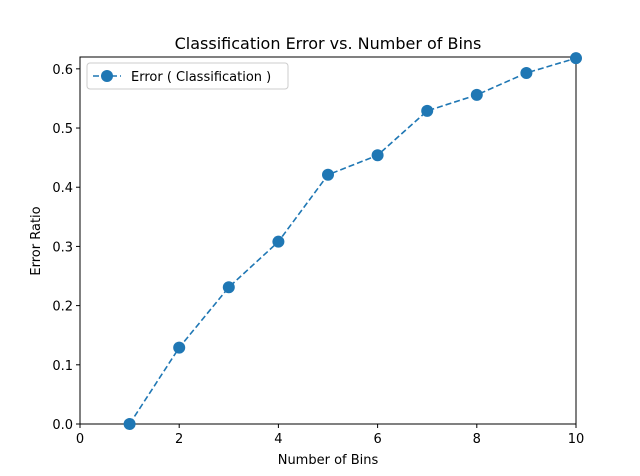 The image size is (640, 476). Describe the element at coordinates (278, 439) in the screenshot. I see `x-tick-label: 4` at that location.